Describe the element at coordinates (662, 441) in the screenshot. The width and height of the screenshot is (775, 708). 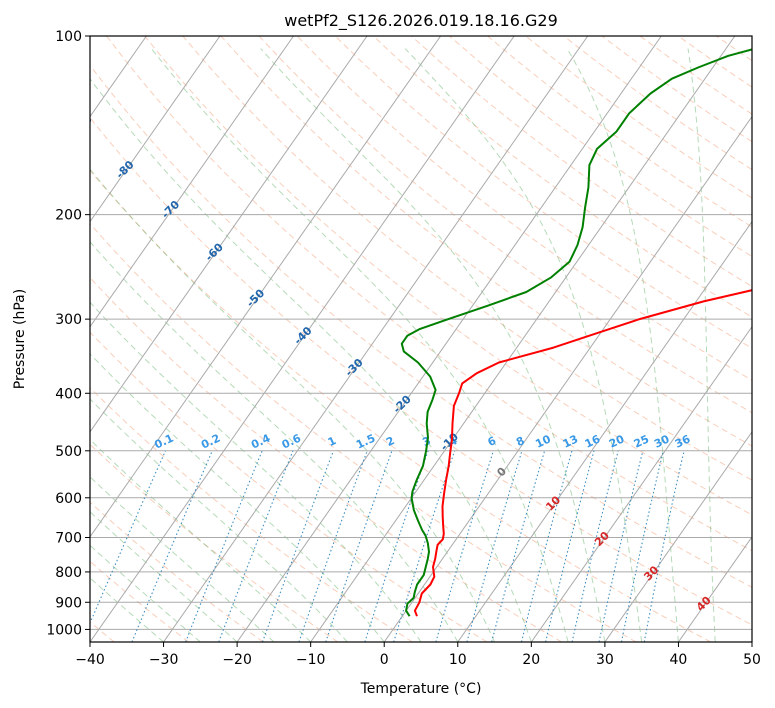
I see `mixing-ratio-label: 30` at that location.